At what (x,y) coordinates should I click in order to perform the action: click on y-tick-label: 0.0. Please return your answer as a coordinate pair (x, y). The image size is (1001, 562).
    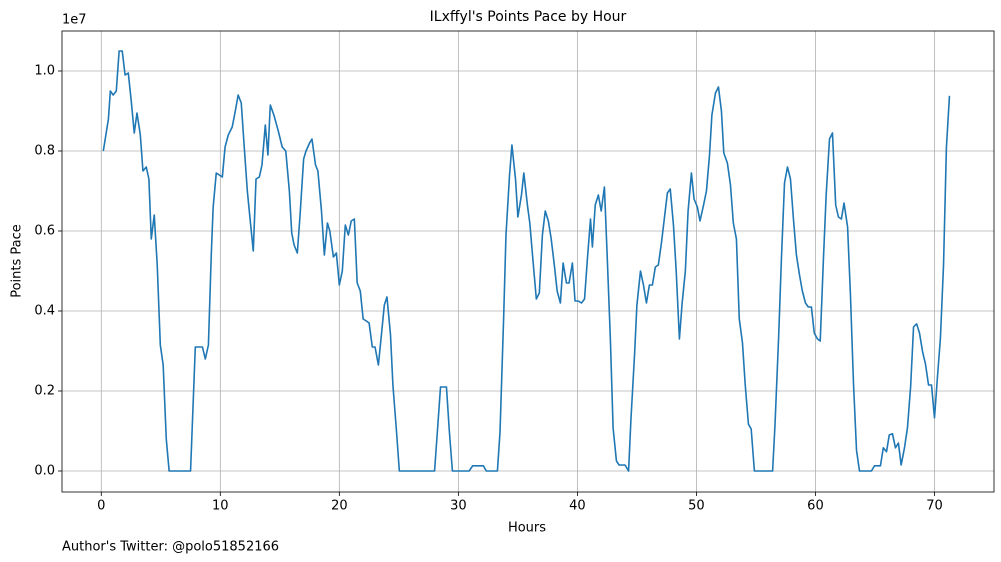
    Looking at the image, I should click on (44, 471).